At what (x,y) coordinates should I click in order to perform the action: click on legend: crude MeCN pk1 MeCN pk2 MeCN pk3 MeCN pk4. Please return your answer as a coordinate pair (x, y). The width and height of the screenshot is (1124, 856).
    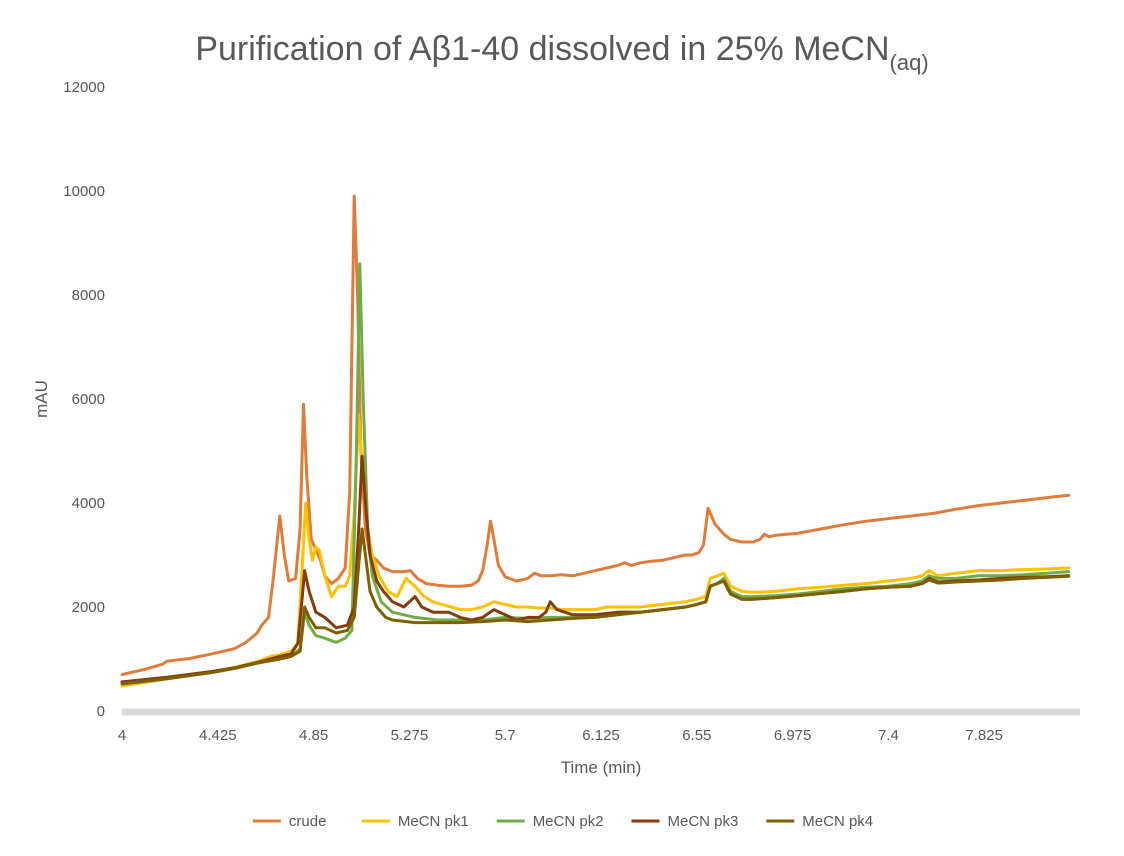
    Looking at the image, I should click on (562, 821).